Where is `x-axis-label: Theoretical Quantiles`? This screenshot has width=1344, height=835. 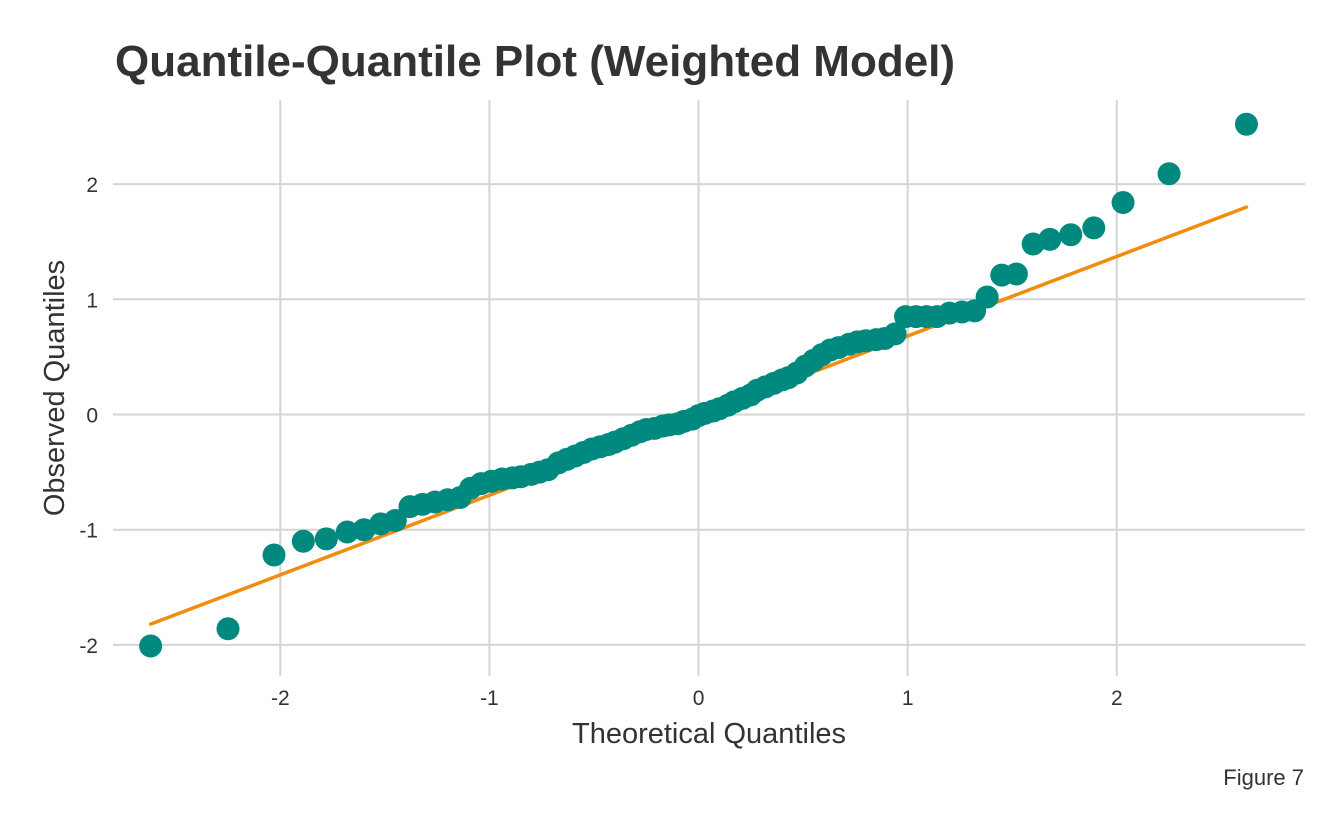
x-axis-label: Theoretical Quantiles is located at coordinates (709, 734).